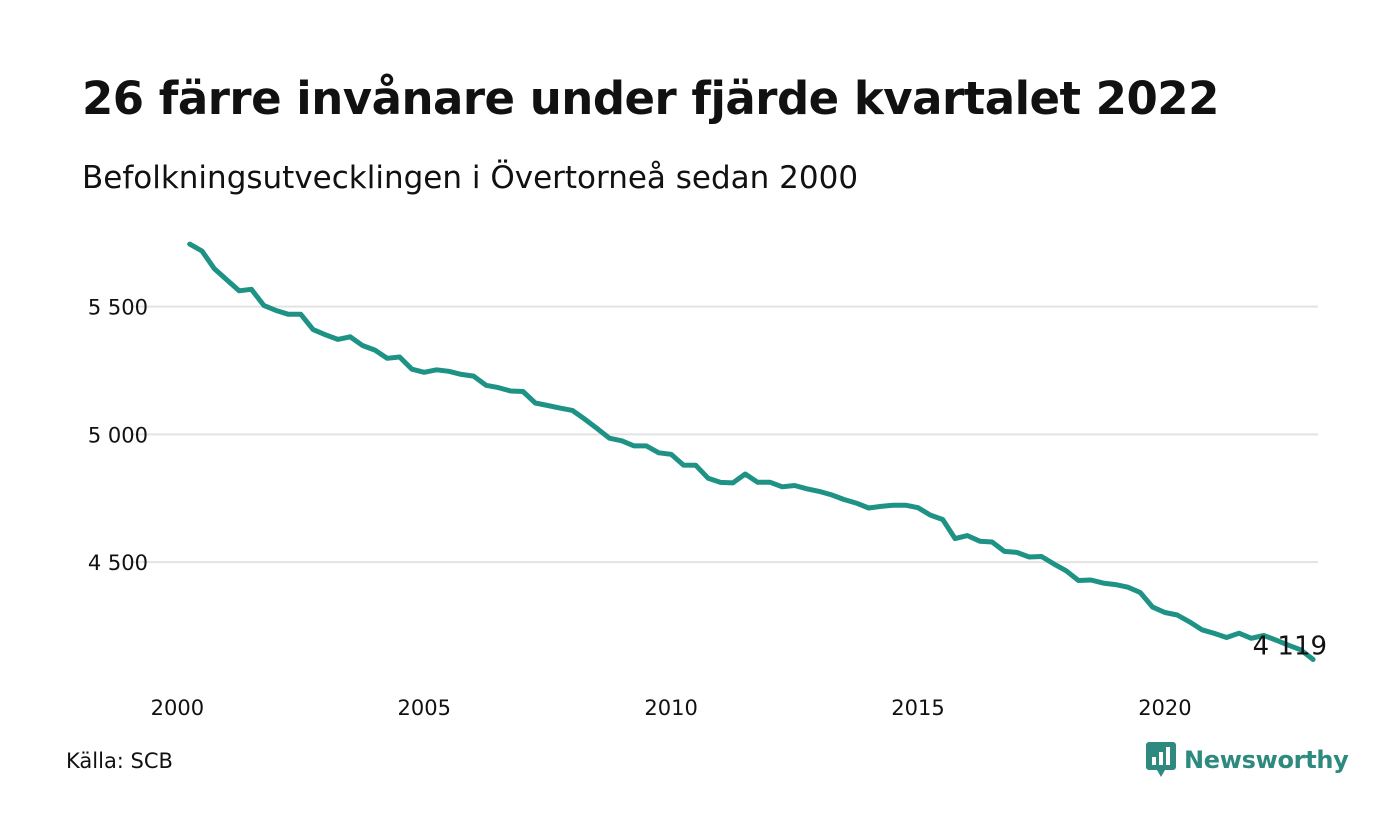 This screenshot has height=840, width=1400. I want to click on end-value-label: 4 119, so click(1290, 646).